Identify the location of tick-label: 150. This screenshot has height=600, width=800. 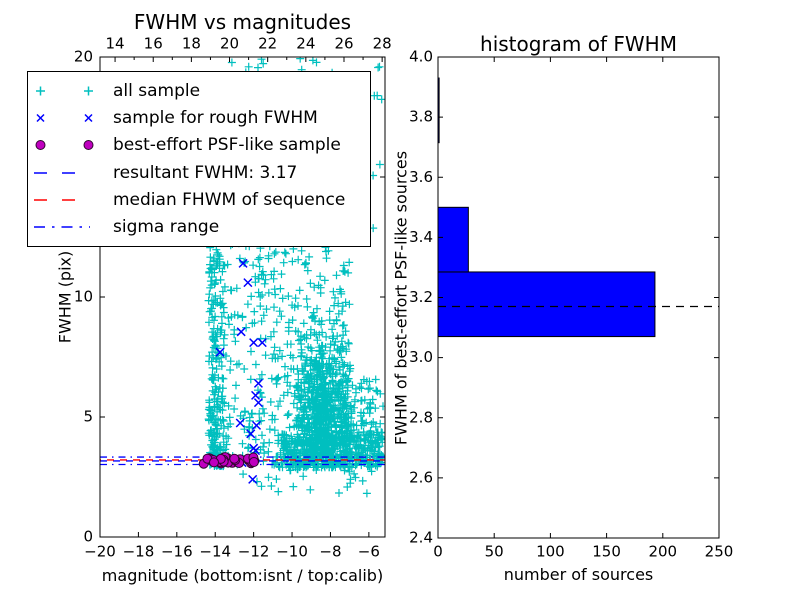
(606, 552).